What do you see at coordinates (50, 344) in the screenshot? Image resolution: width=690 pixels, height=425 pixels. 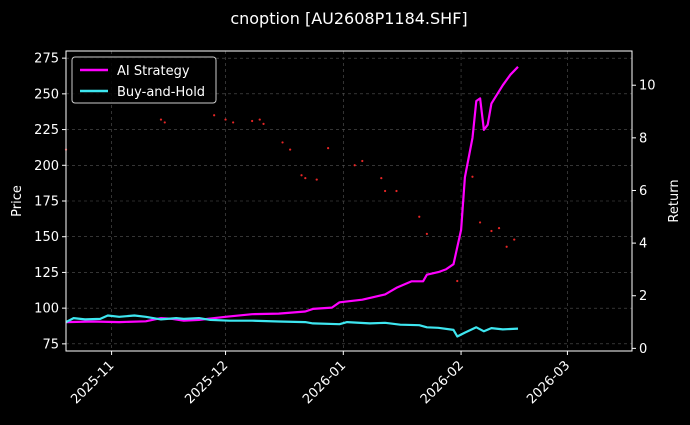 I see `y-tick-label-left: 75` at bounding box center [50, 344].